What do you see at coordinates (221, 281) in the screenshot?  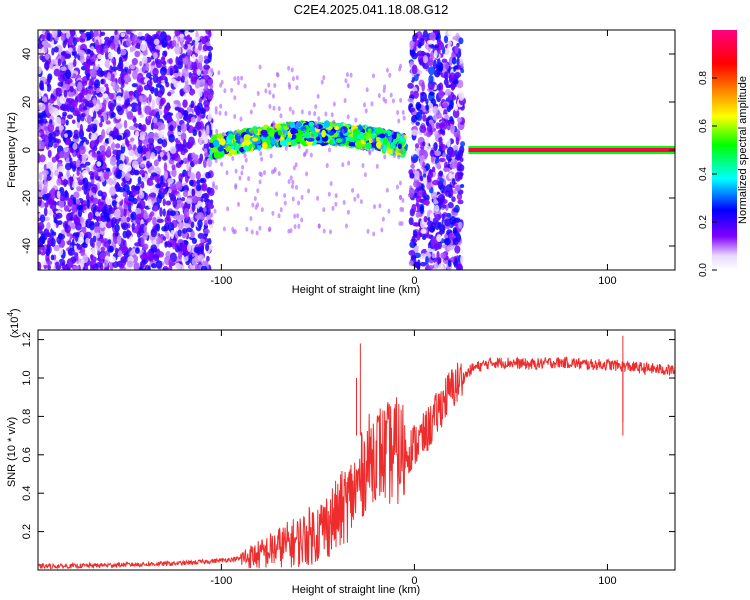 I see `top-x-tick-label: -100` at bounding box center [221, 281].